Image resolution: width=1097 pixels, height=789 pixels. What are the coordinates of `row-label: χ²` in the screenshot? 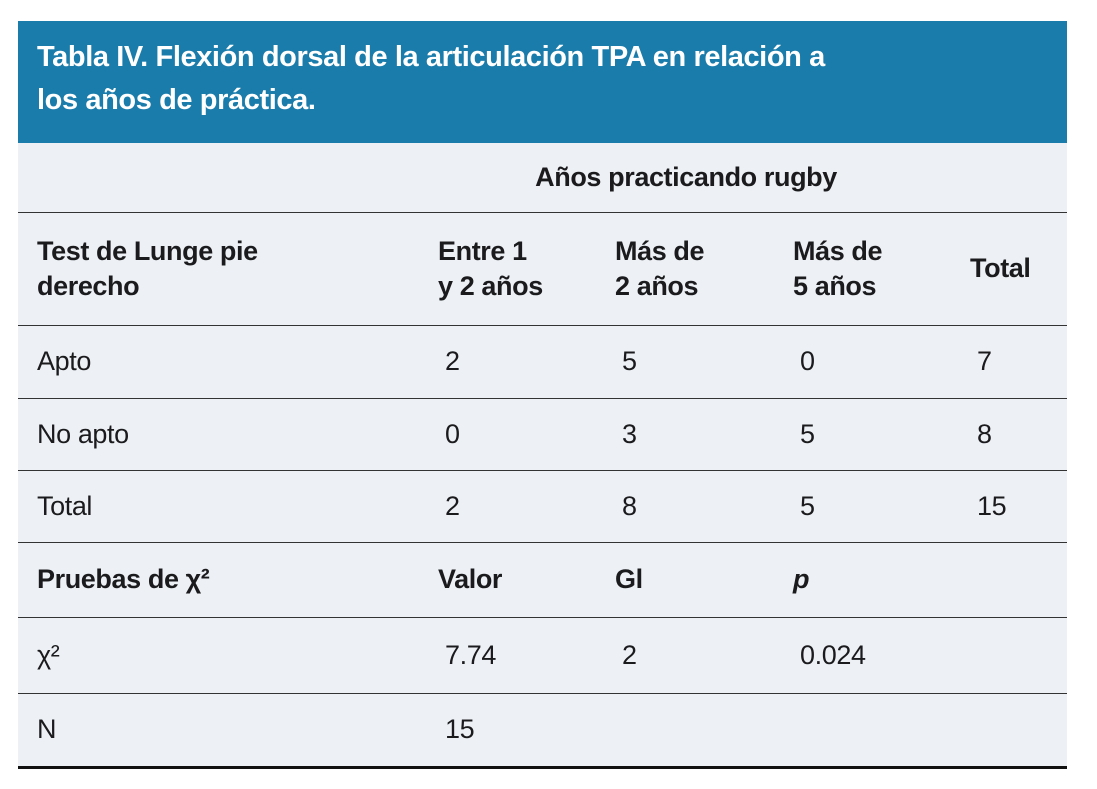 It's located at (219, 655).